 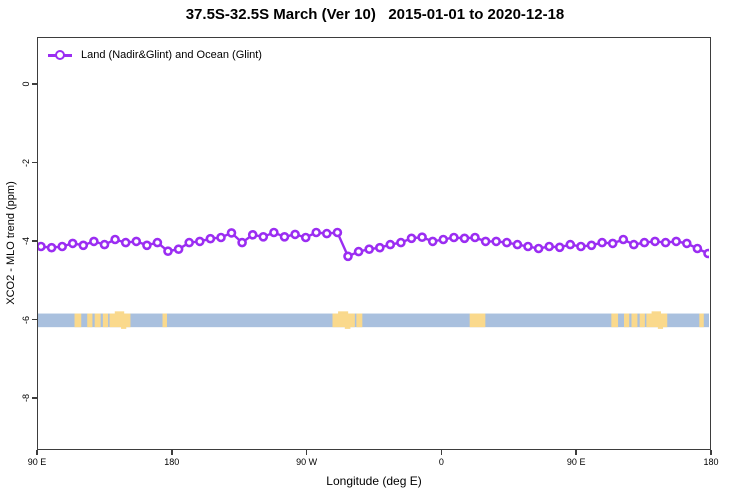 I want to click on legend-marker-swatch, so click(x=60, y=55).